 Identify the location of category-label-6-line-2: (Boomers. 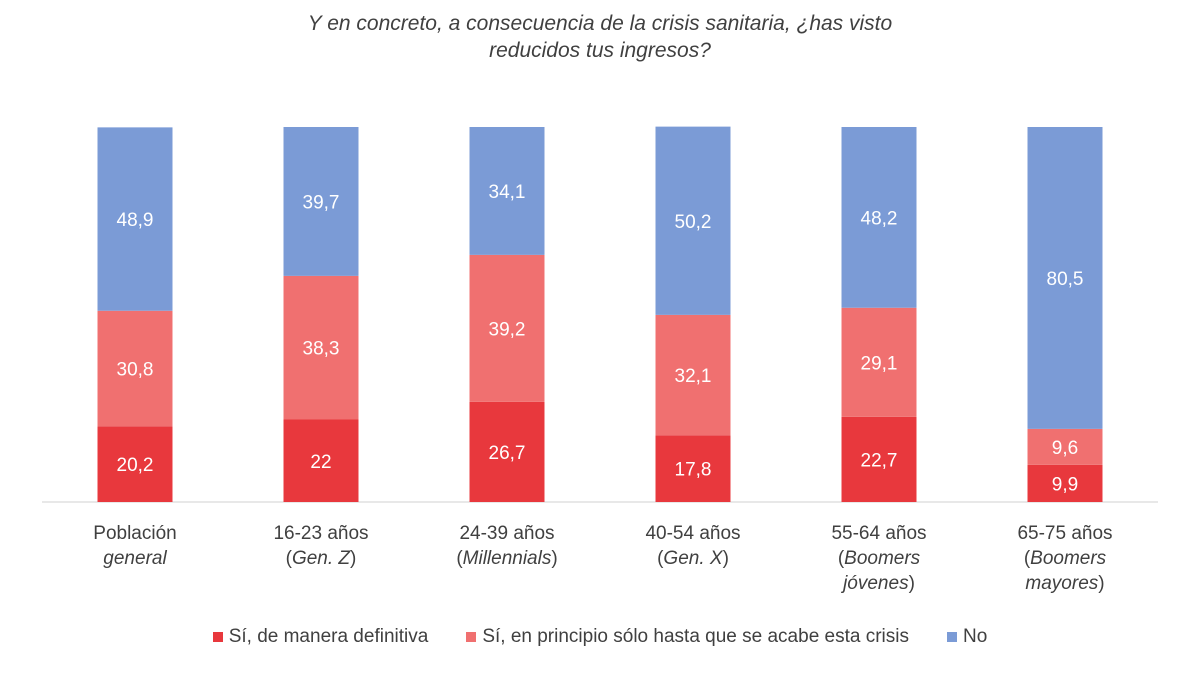
(1065, 558).